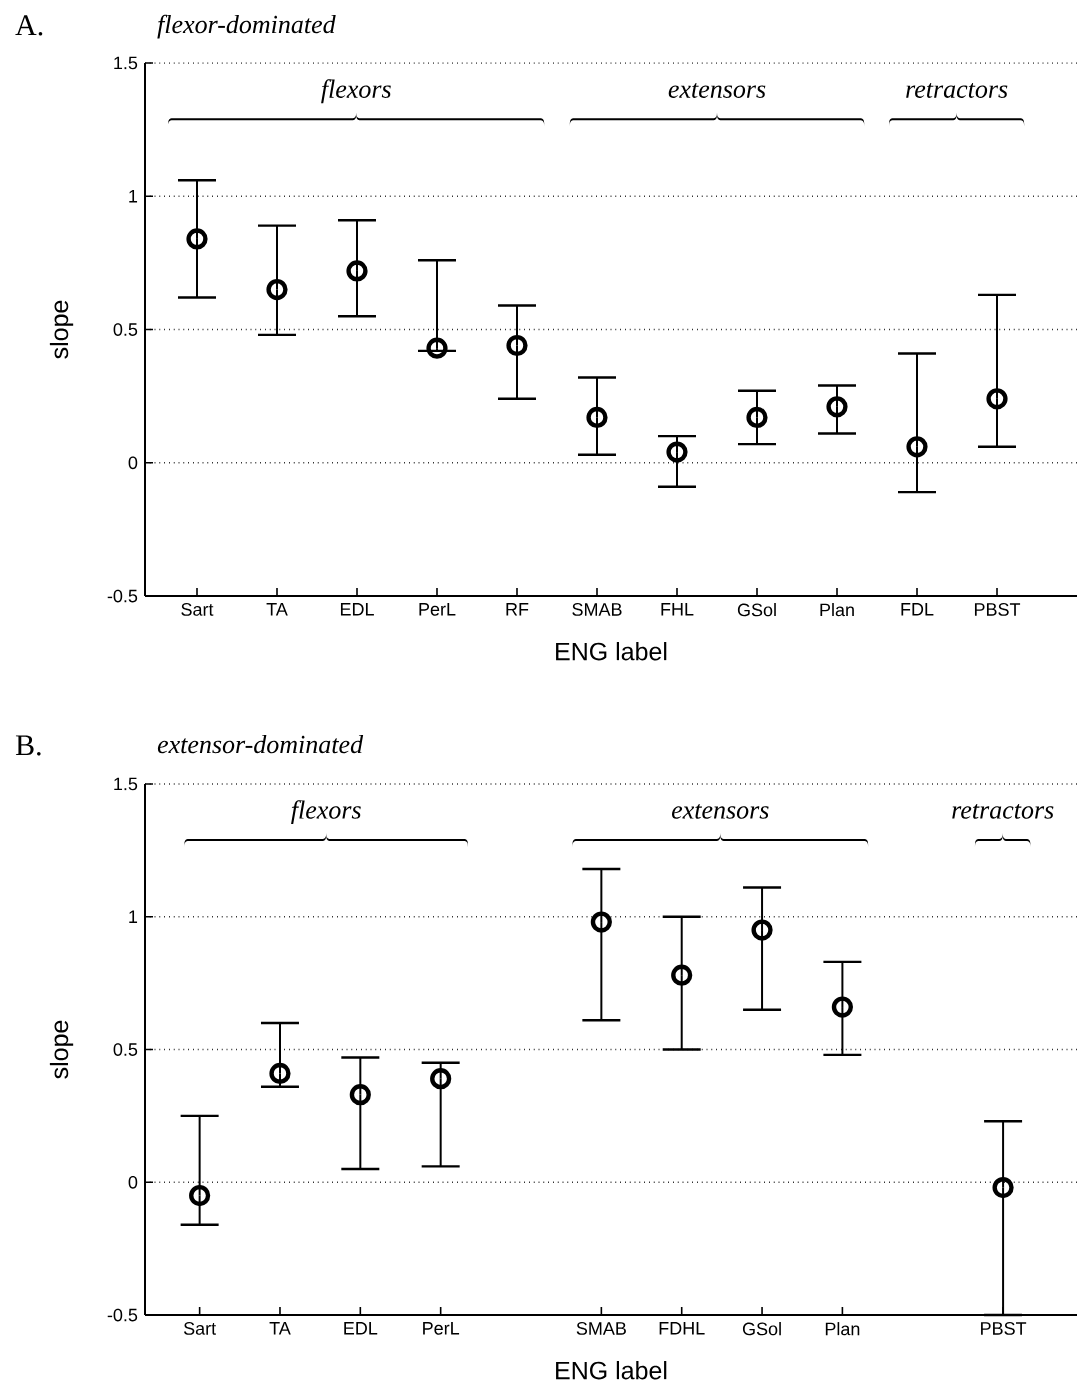 The width and height of the screenshot is (1078, 1399). I want to click on x-tick-label: FHL, so click(677, 609).